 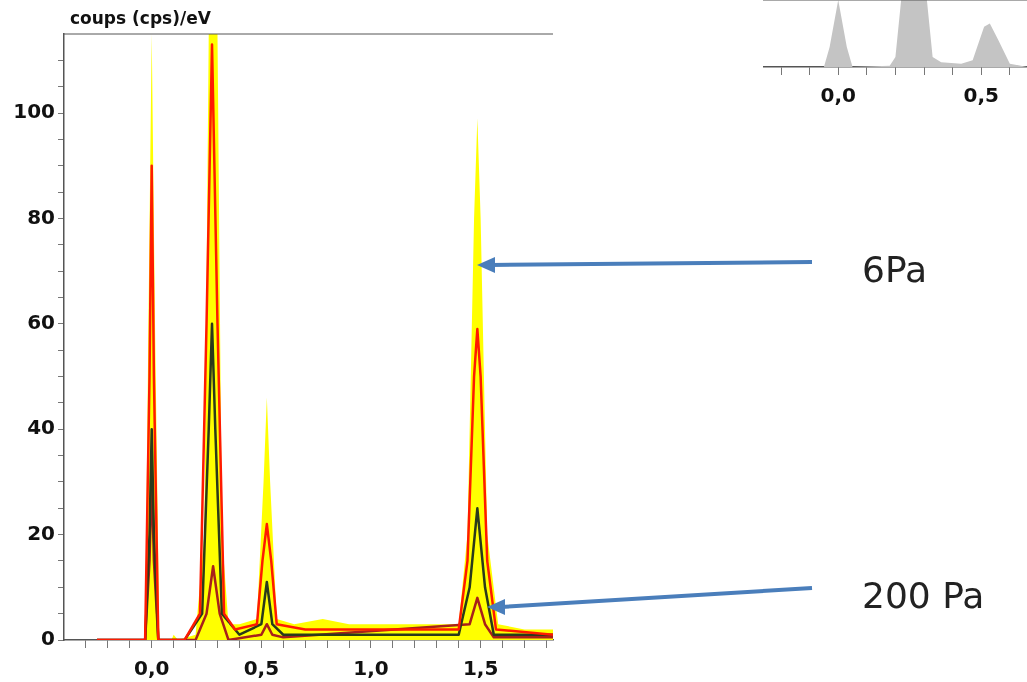 I want to click on y-tick-label: 80, so click(x=41, y=216).